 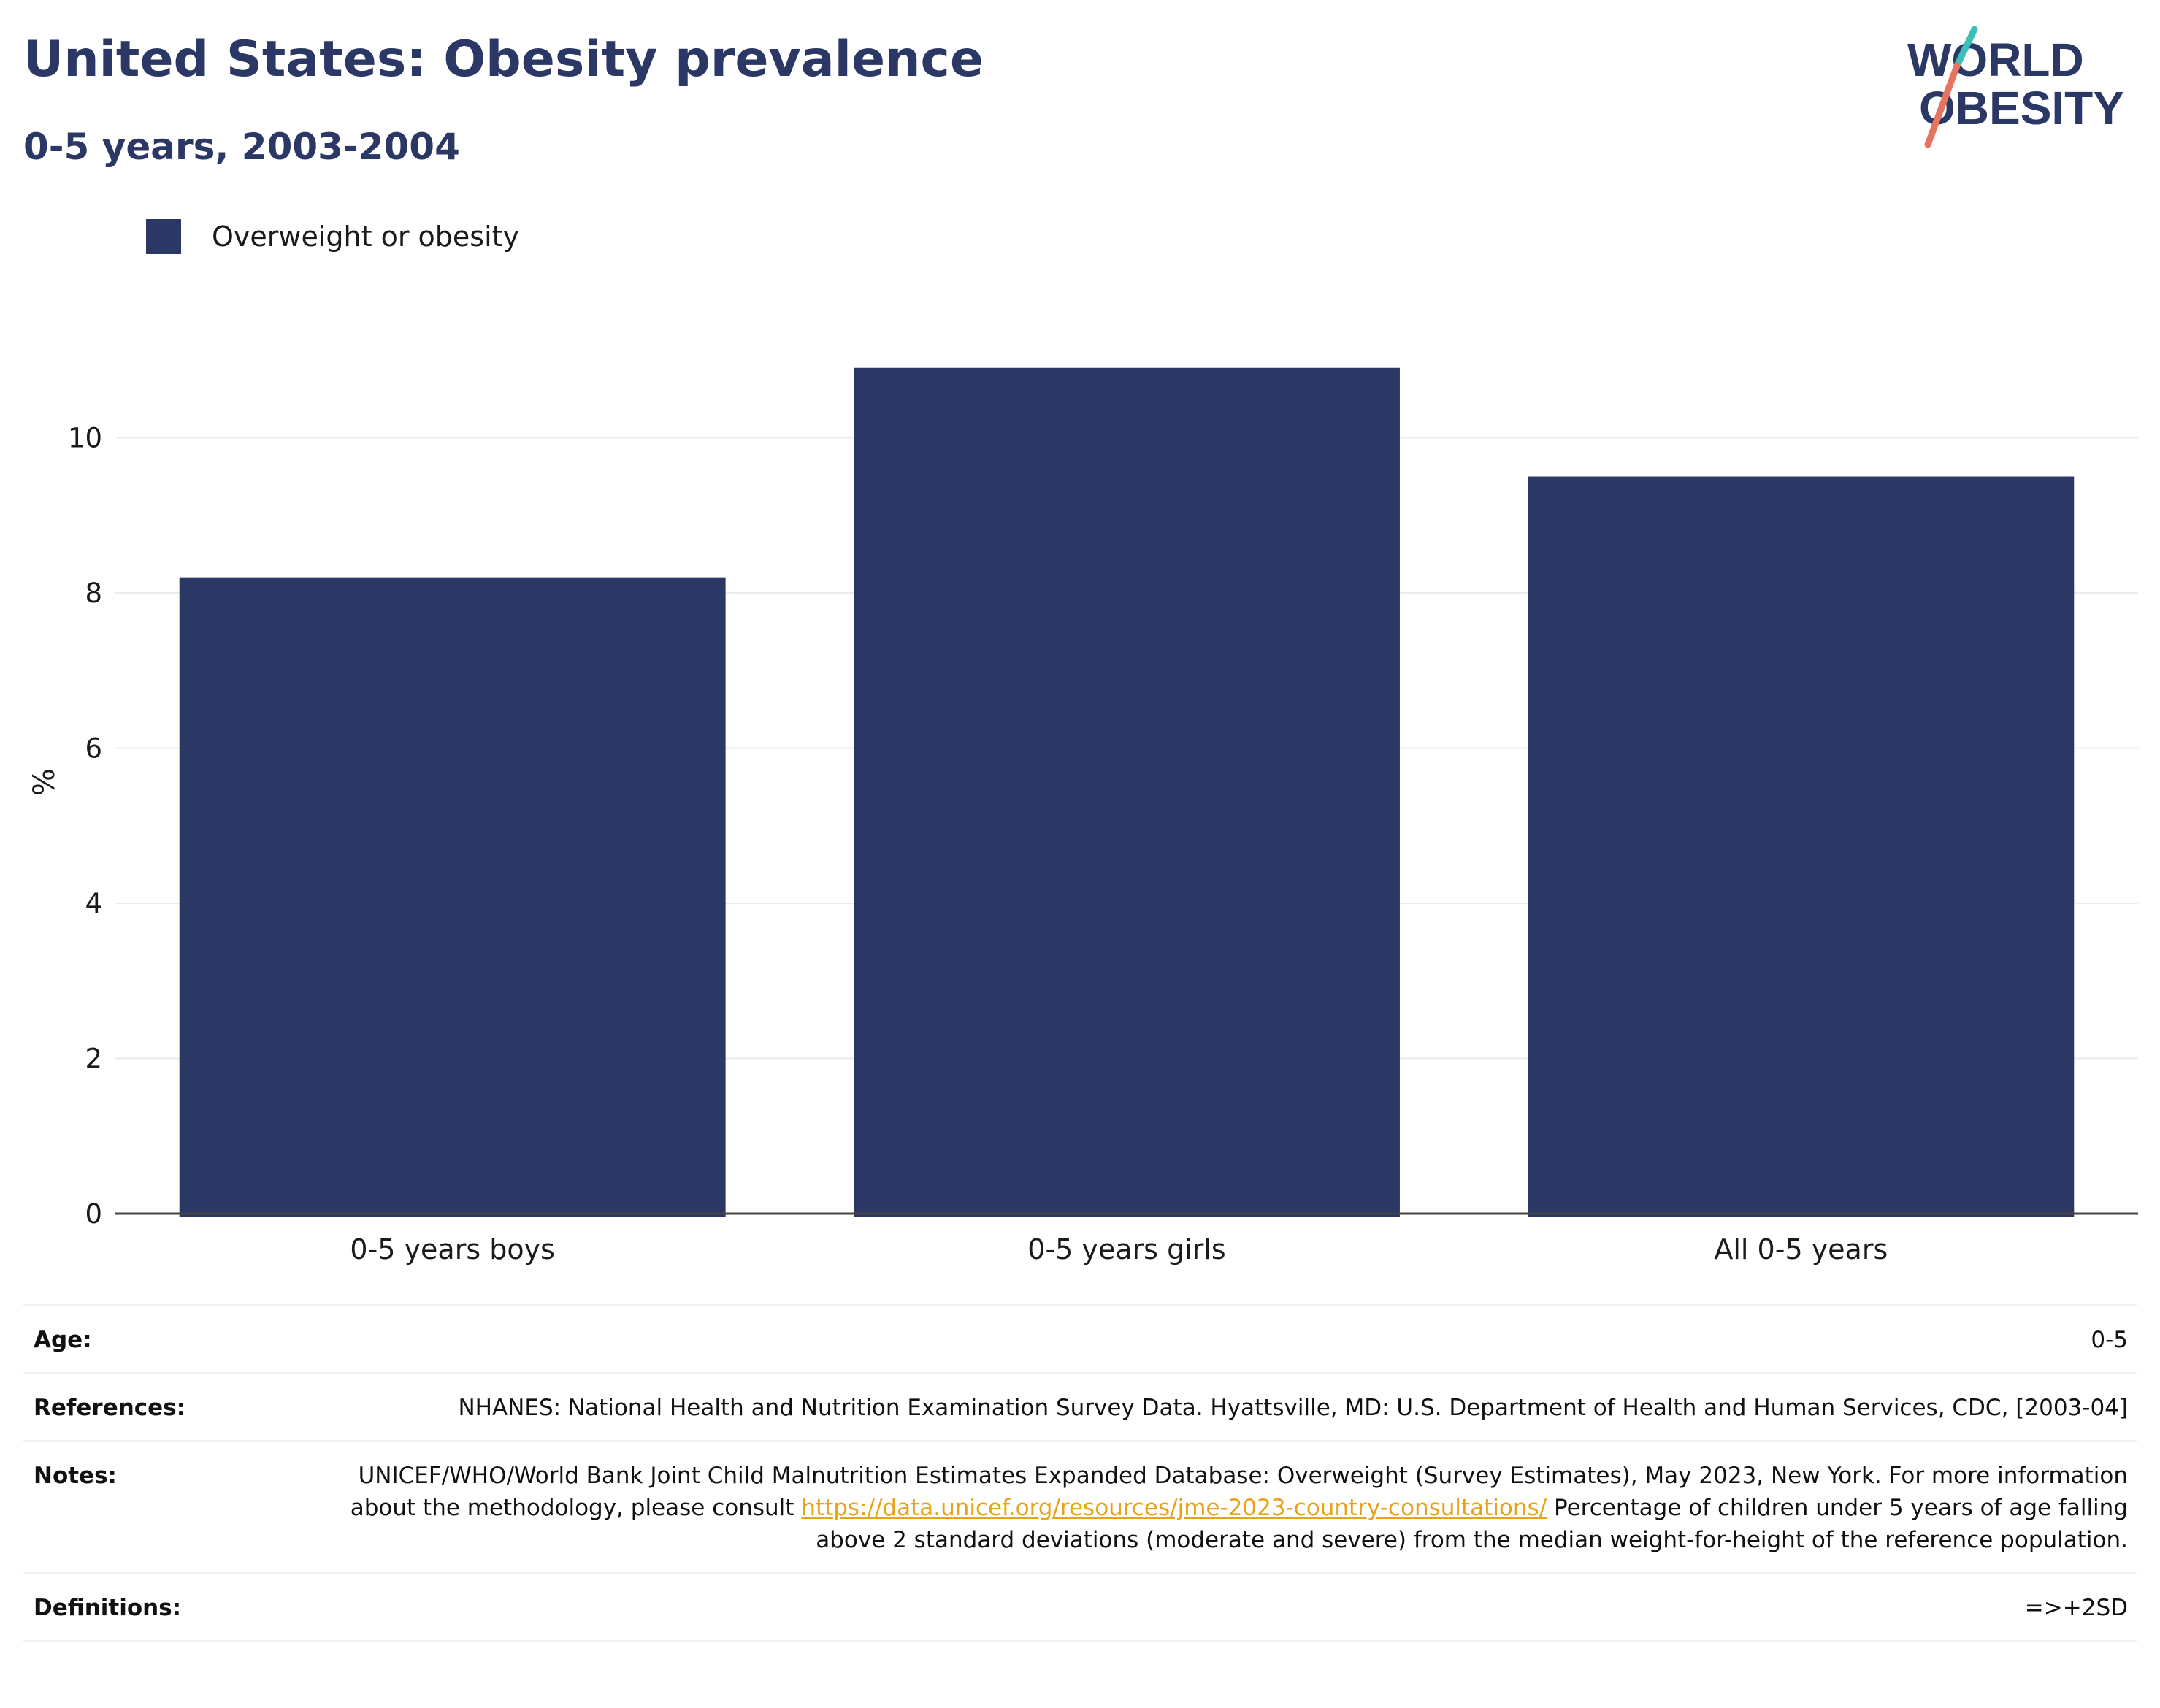 I want to click on meta-value-age: 0-5, so click(x=2109, y=1340).